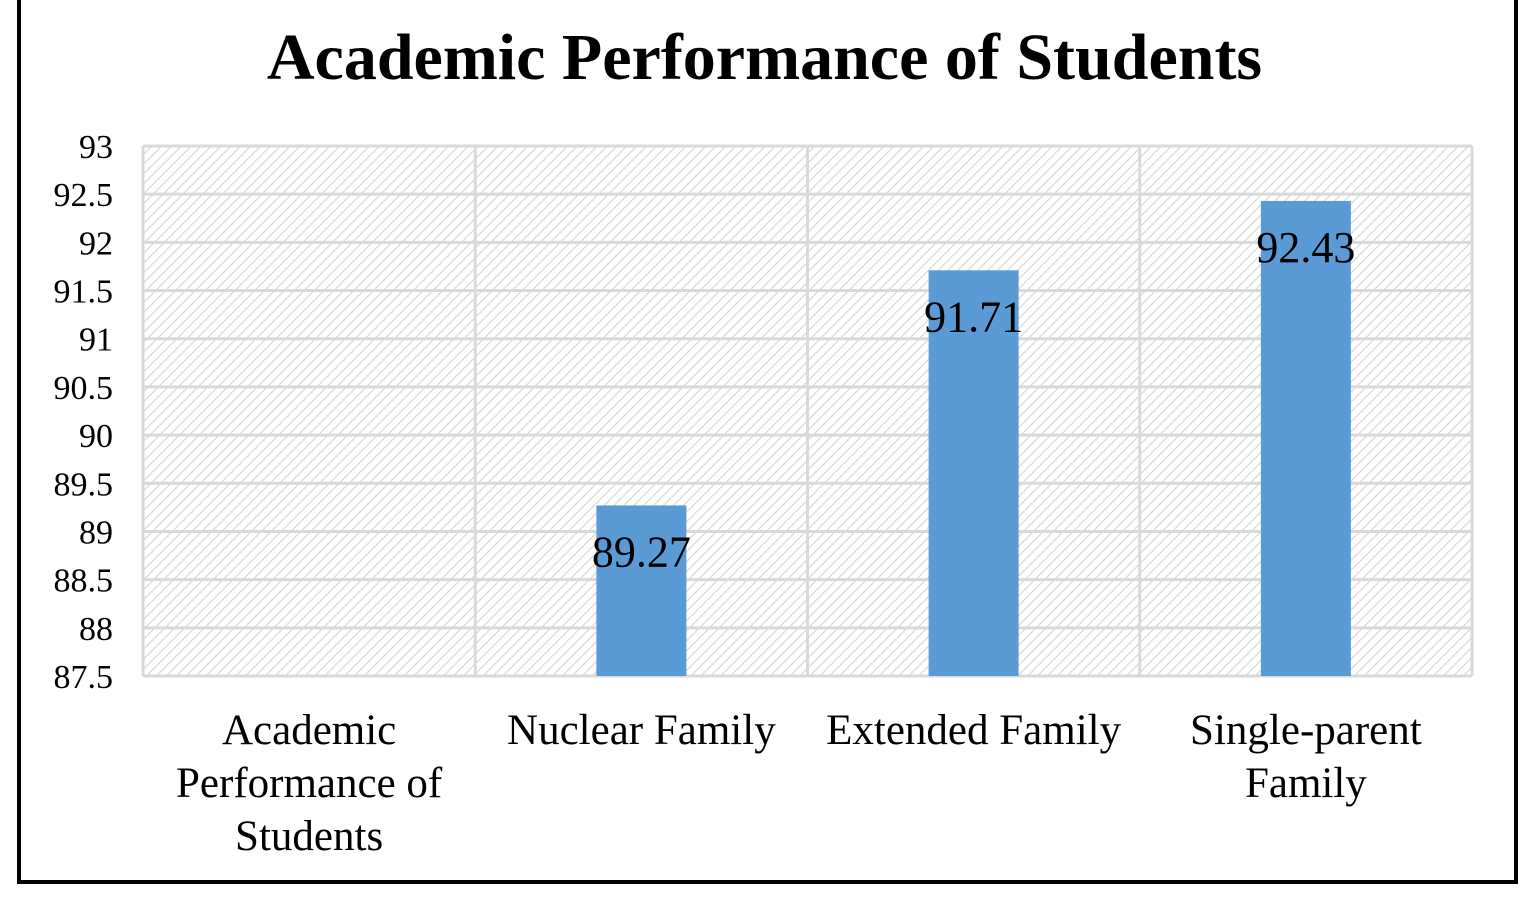 This screenshot has height=916, width=1529. What do you see at coordinates (84, 292) in the screenshot?
I see `y-tick-label: 91.5` at bounding box center [84, 292].